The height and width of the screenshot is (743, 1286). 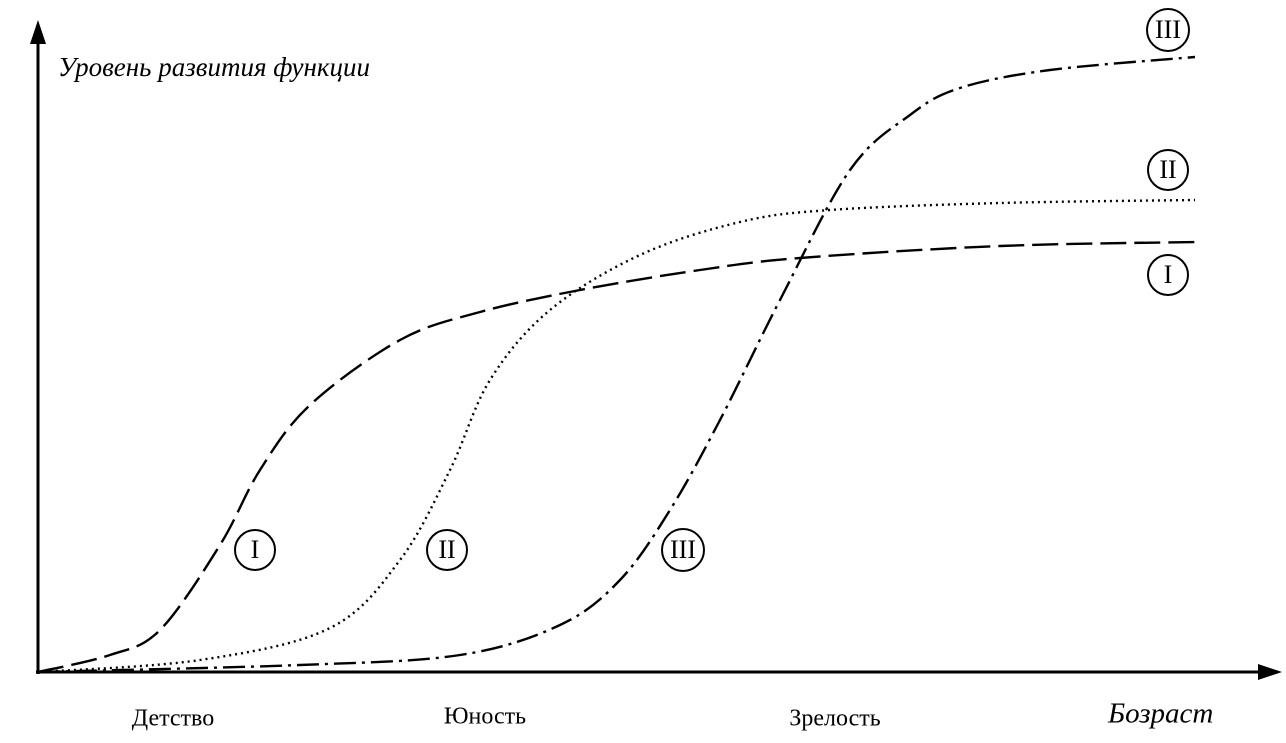 I want to click on stage-label: Зрелость, so click(x=834, y=719).